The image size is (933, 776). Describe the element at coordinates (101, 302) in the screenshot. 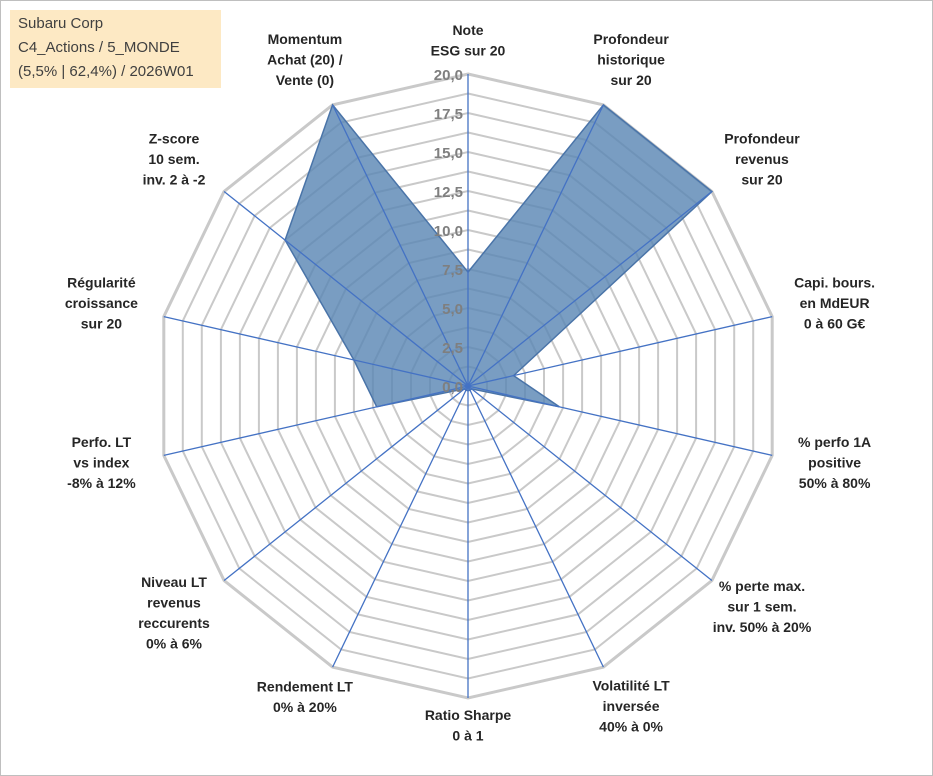

I see `axis-label-11: Régularité croissance sur 20` at that location.